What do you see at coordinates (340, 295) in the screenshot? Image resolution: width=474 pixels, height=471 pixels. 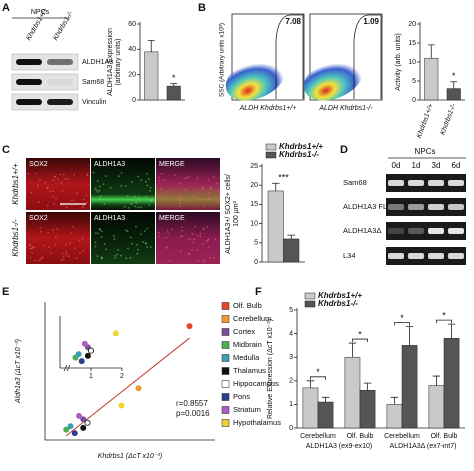 I see `legend-label: Khdrbs1+/+` at bounding box center [340, 295].